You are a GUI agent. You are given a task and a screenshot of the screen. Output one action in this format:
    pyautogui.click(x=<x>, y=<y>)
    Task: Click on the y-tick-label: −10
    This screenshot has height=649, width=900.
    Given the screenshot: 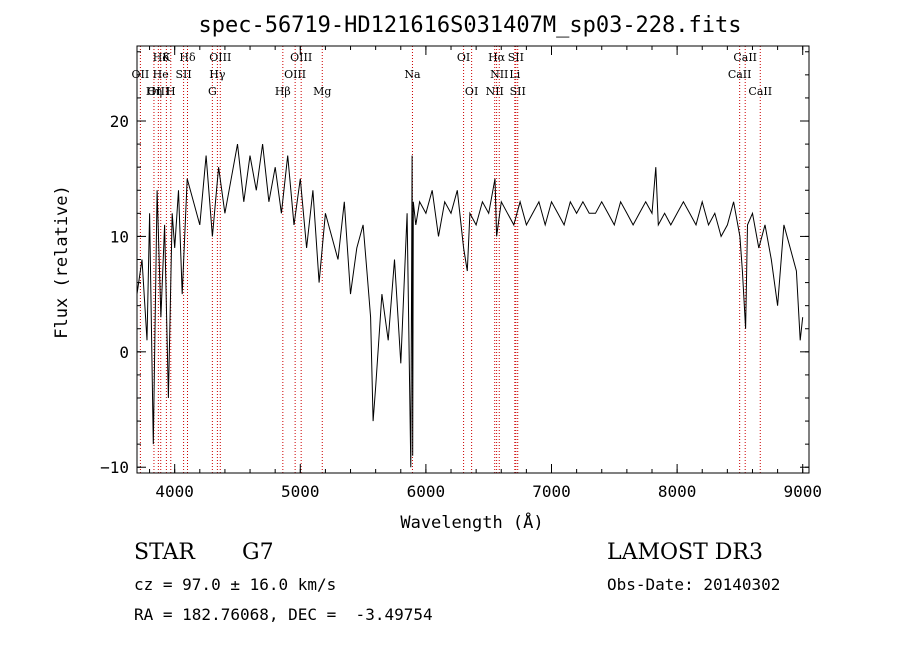 What is the action you would take?
    pyautogui.click(x=114, y=467)
    